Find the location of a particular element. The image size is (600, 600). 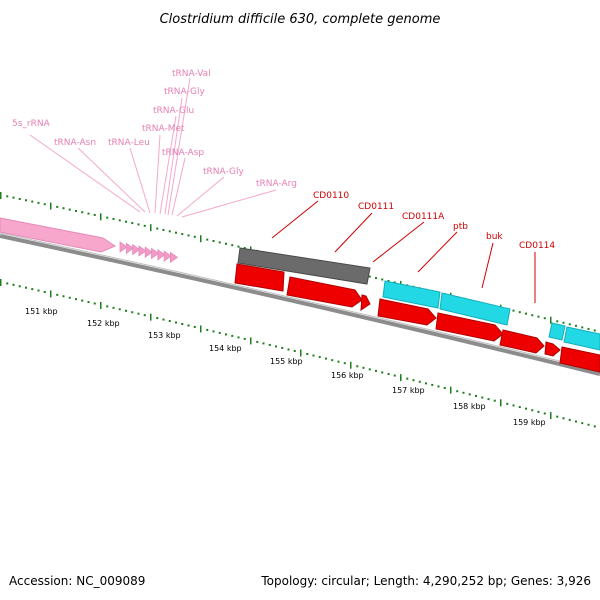

label-cd0114: CD0114 is located at coordinates (537, 246).